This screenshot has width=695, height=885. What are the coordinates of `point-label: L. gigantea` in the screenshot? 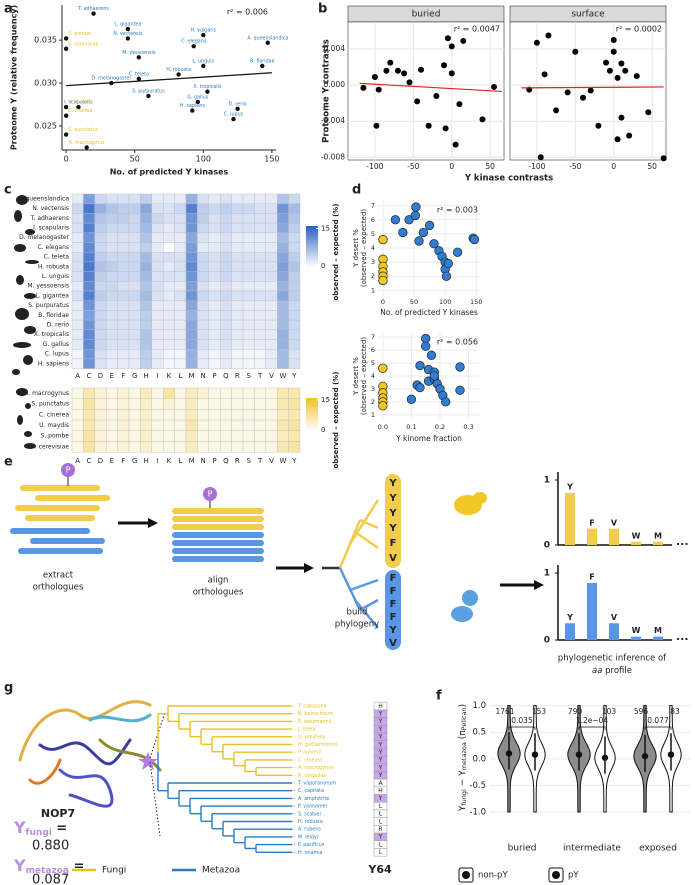 It's located at (127, 25).